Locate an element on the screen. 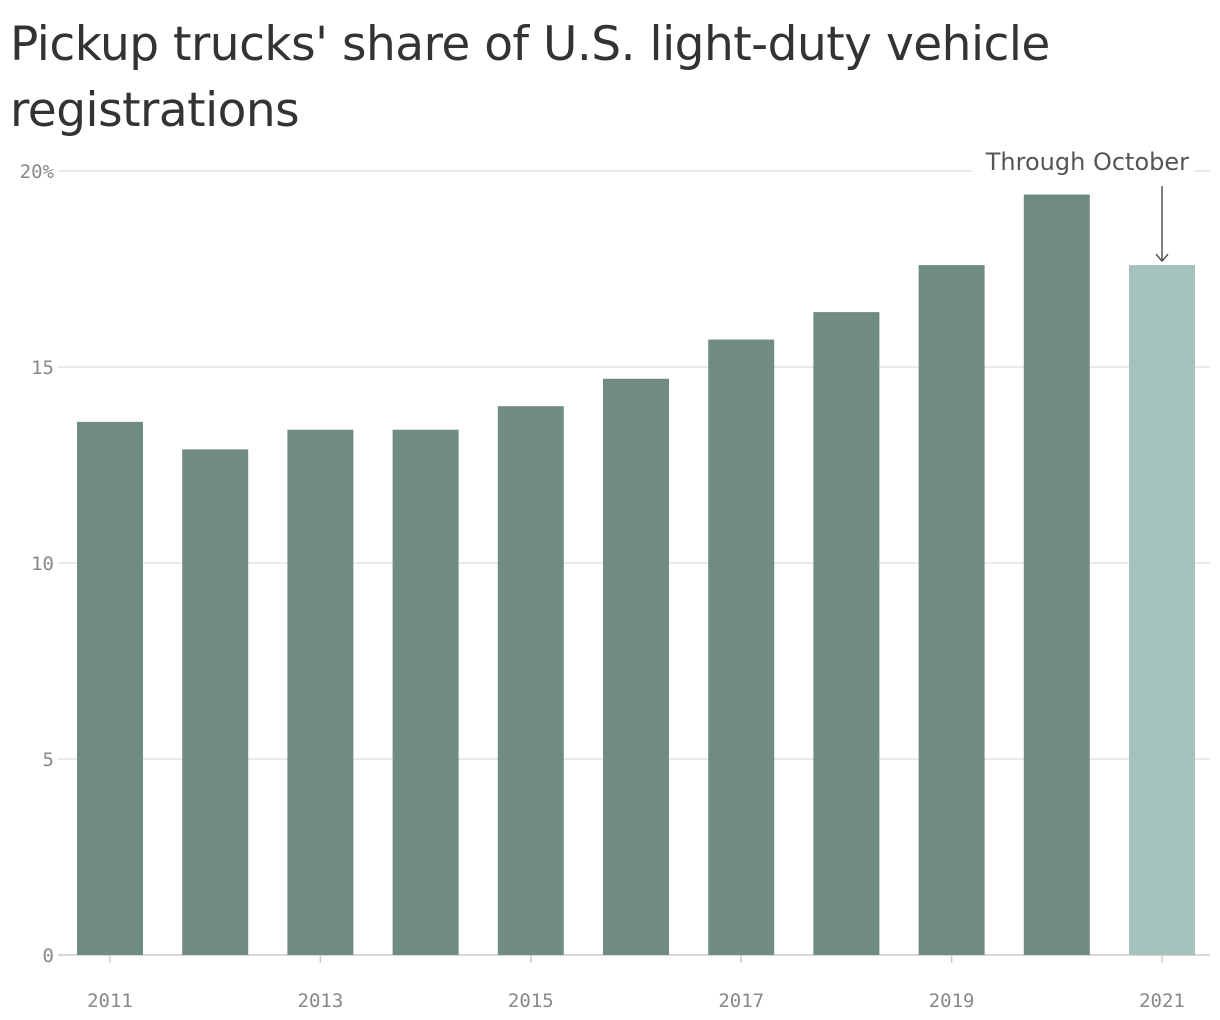 The height and width of the screenshot is (1020, 1220). x-tick-label: 2013 is located at coordinates (321, 1001).